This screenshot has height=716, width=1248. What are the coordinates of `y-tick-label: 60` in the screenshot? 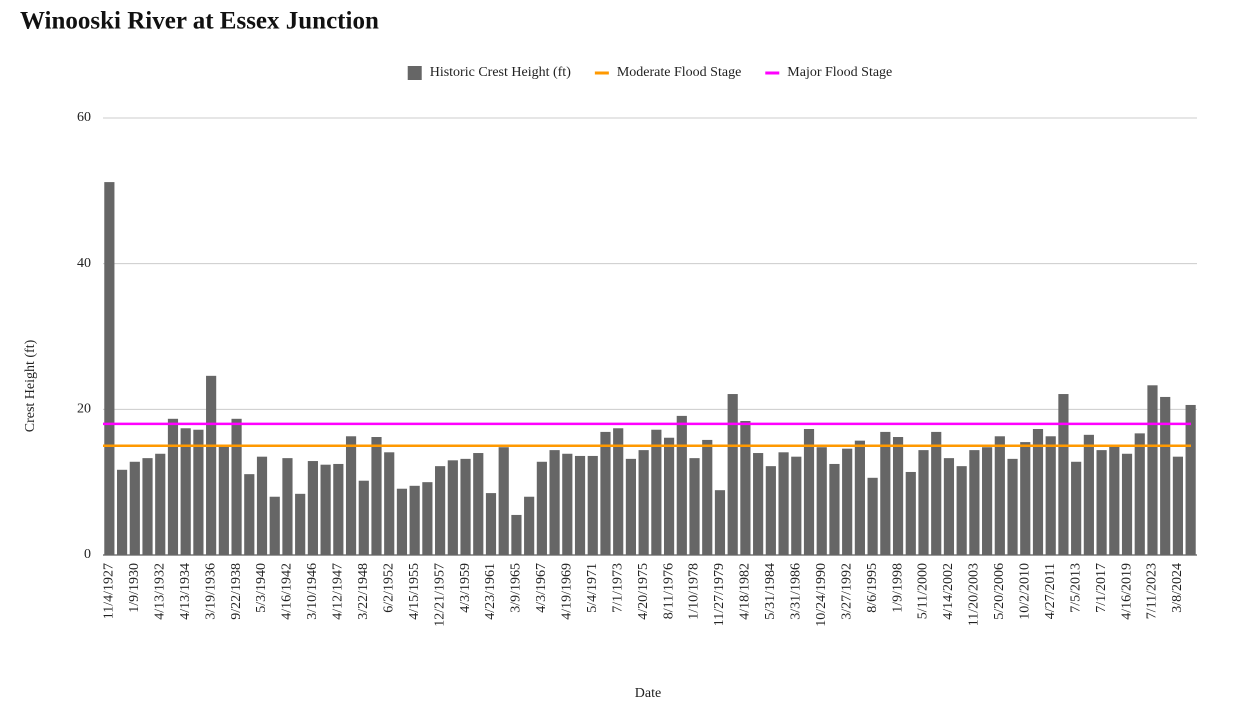 It's located at (84, 117).